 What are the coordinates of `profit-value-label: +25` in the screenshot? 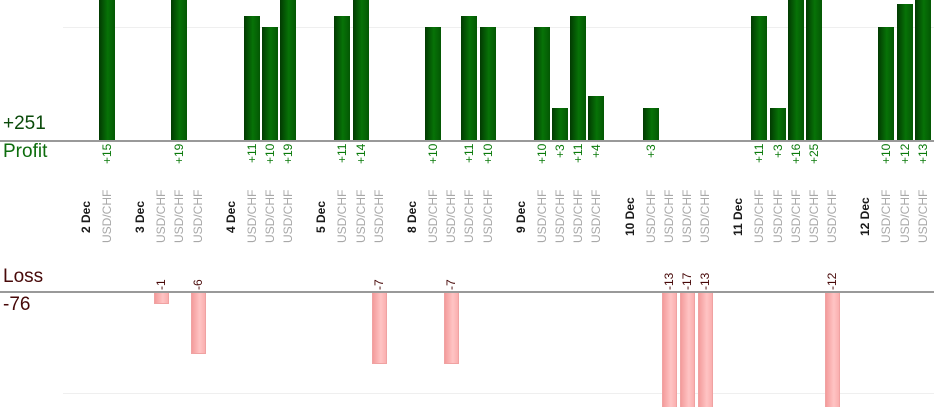 It's located at (814, 154).